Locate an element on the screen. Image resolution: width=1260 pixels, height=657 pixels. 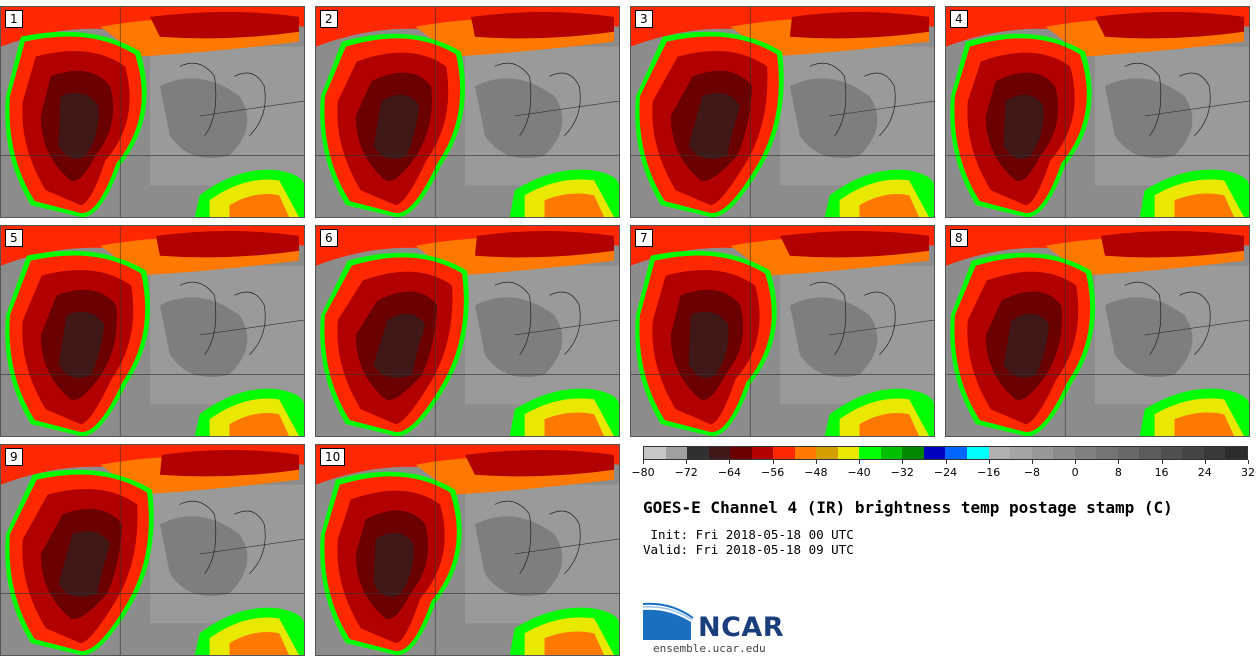
valid-time: Valid: Fri 2018-05-18 09 UTC is located at coordinates (748, 549).